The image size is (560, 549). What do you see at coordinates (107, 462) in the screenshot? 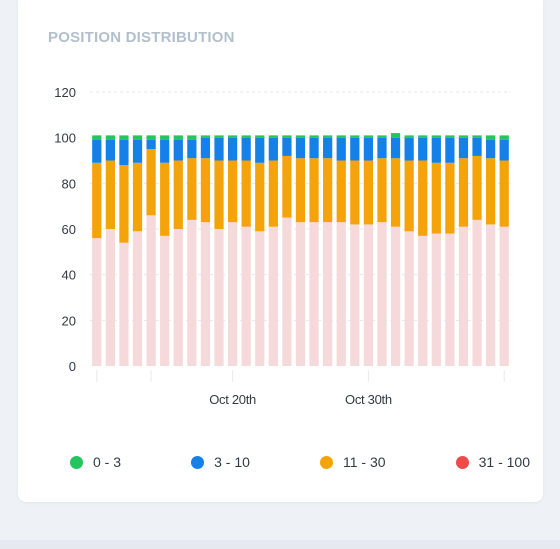
I see `legend-label: 0 - 3` at bounding box center [107, 462].